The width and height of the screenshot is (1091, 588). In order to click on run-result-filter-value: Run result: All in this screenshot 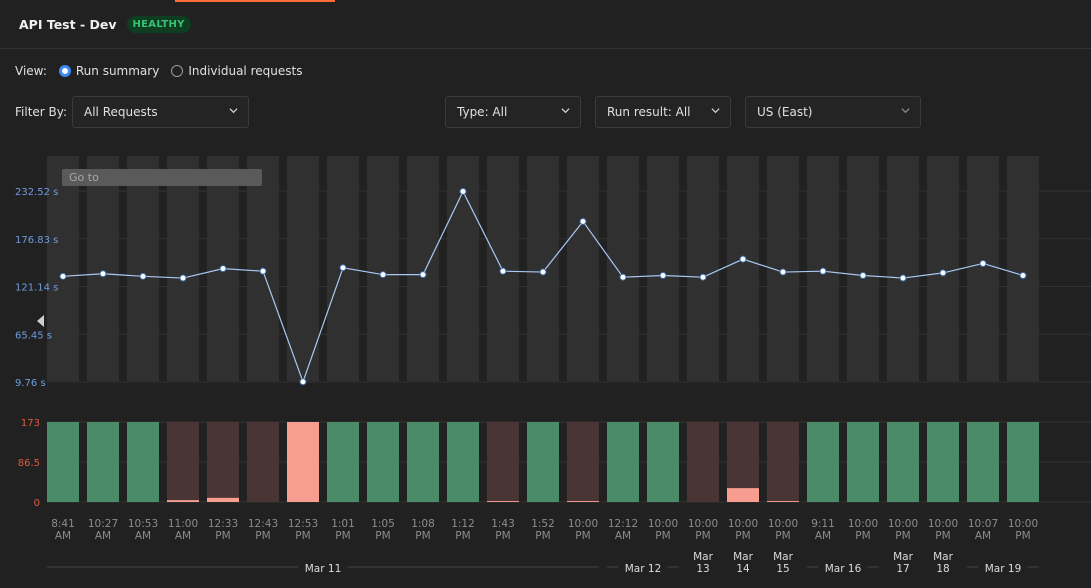, I will do `click(649, 112)`.